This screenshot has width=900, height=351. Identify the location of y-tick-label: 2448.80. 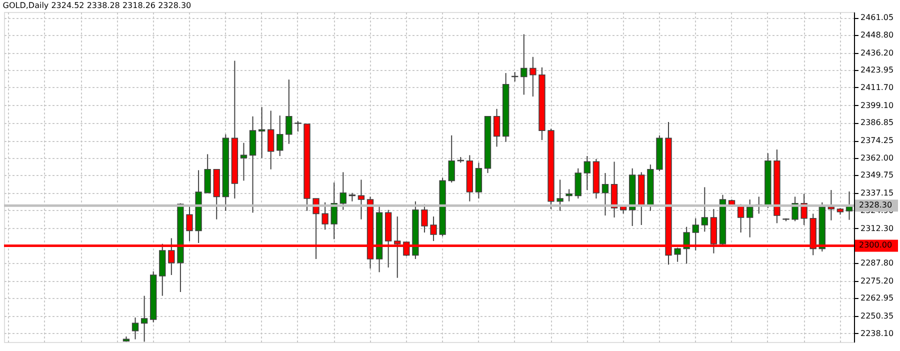
(877, 35).